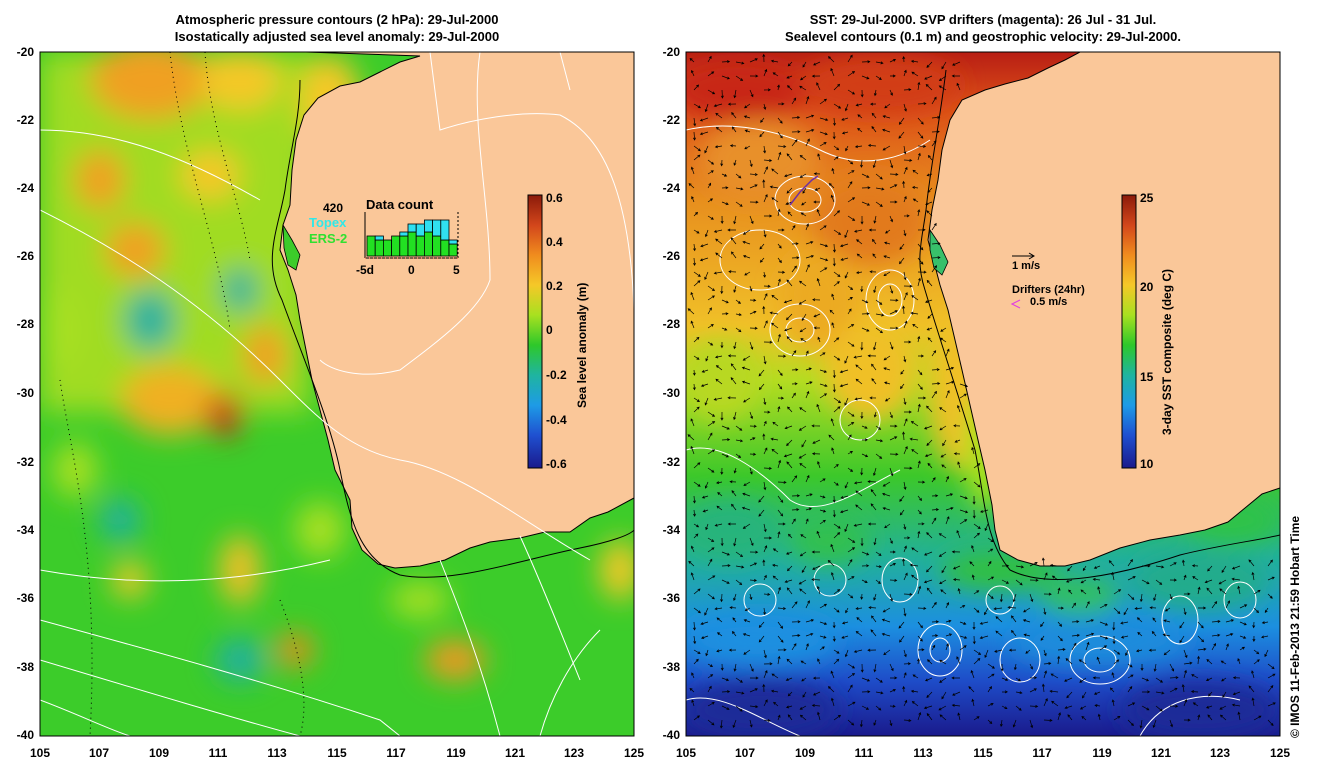  I want to click on left-cb-tick: 0, so click(549, 330).